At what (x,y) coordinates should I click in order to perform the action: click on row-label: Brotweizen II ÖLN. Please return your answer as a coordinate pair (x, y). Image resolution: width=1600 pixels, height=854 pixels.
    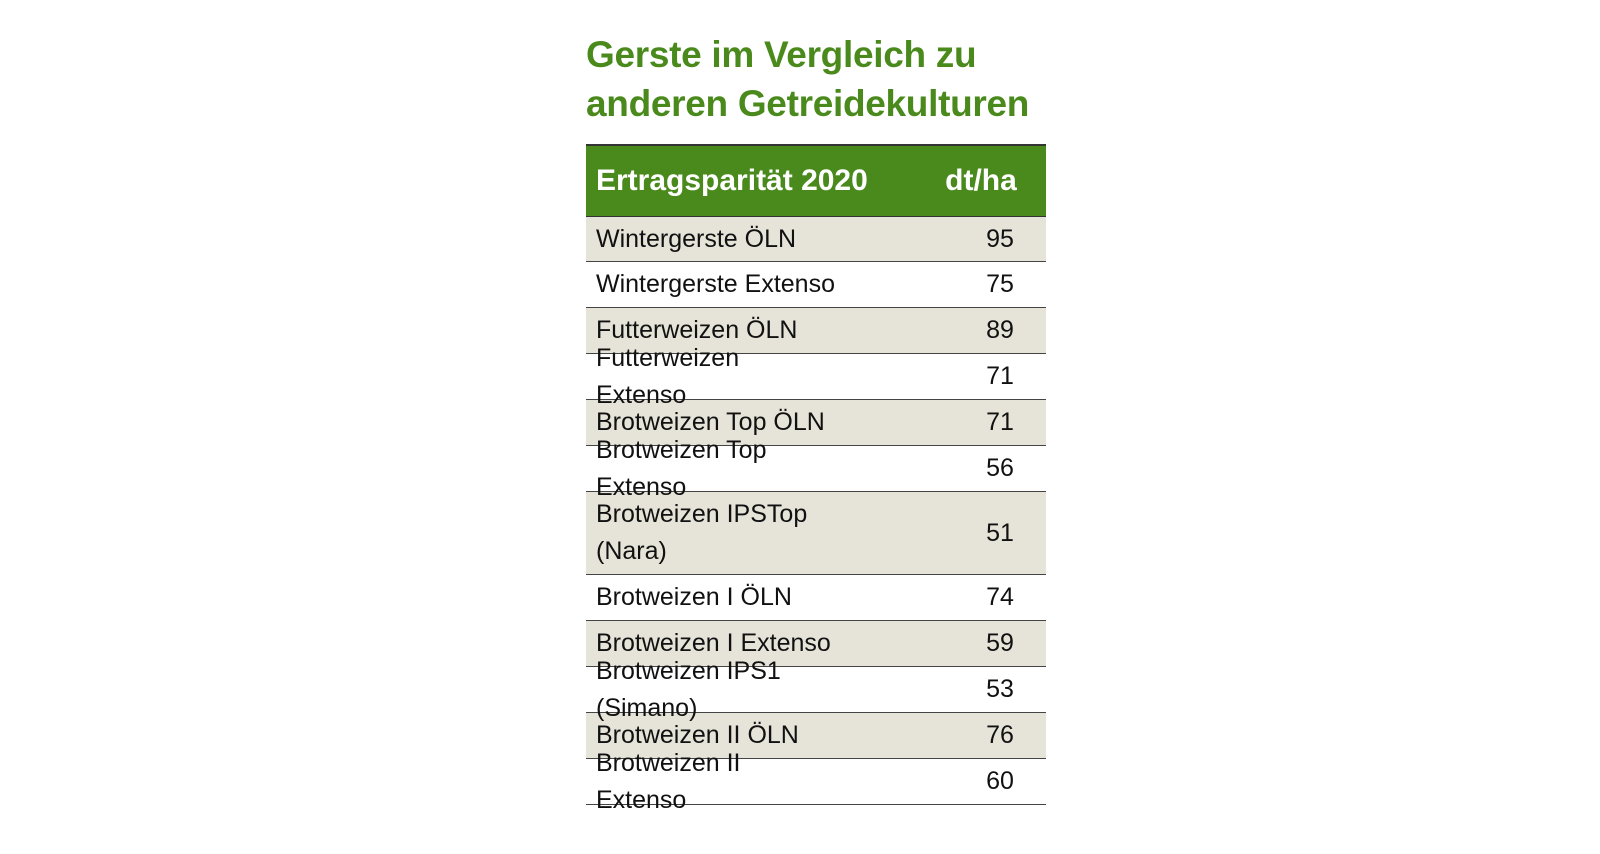
    Looking at the image, I should click on (697, 735).